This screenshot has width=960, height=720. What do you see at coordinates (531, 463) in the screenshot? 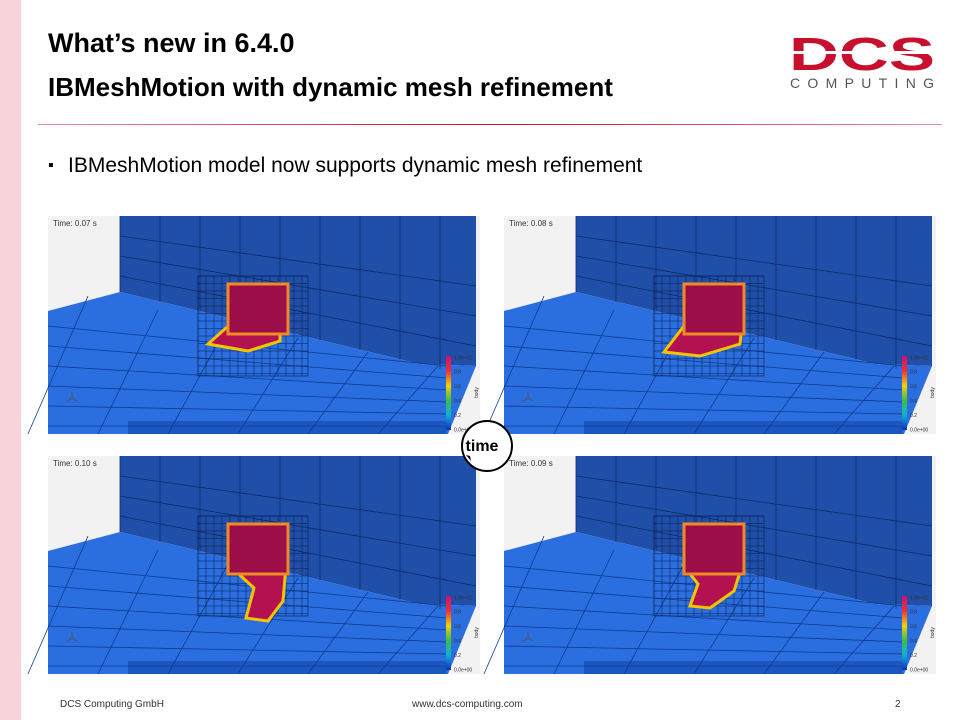
I see `time-label: Time: 0.09 s` at bounding box center [531, 463].